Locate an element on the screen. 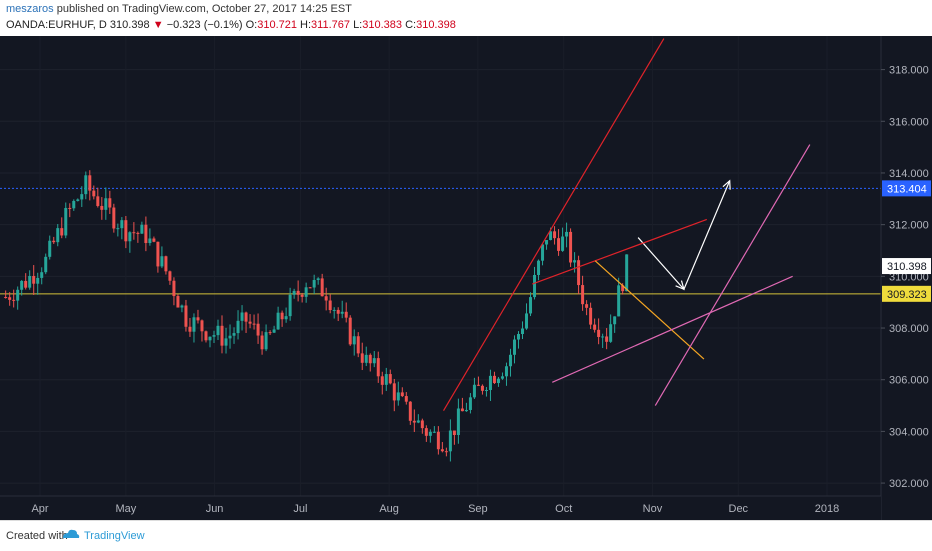 This screenshot has width=932, height=551. tradingview-link: TradingView is located at coordinates (114, 536).